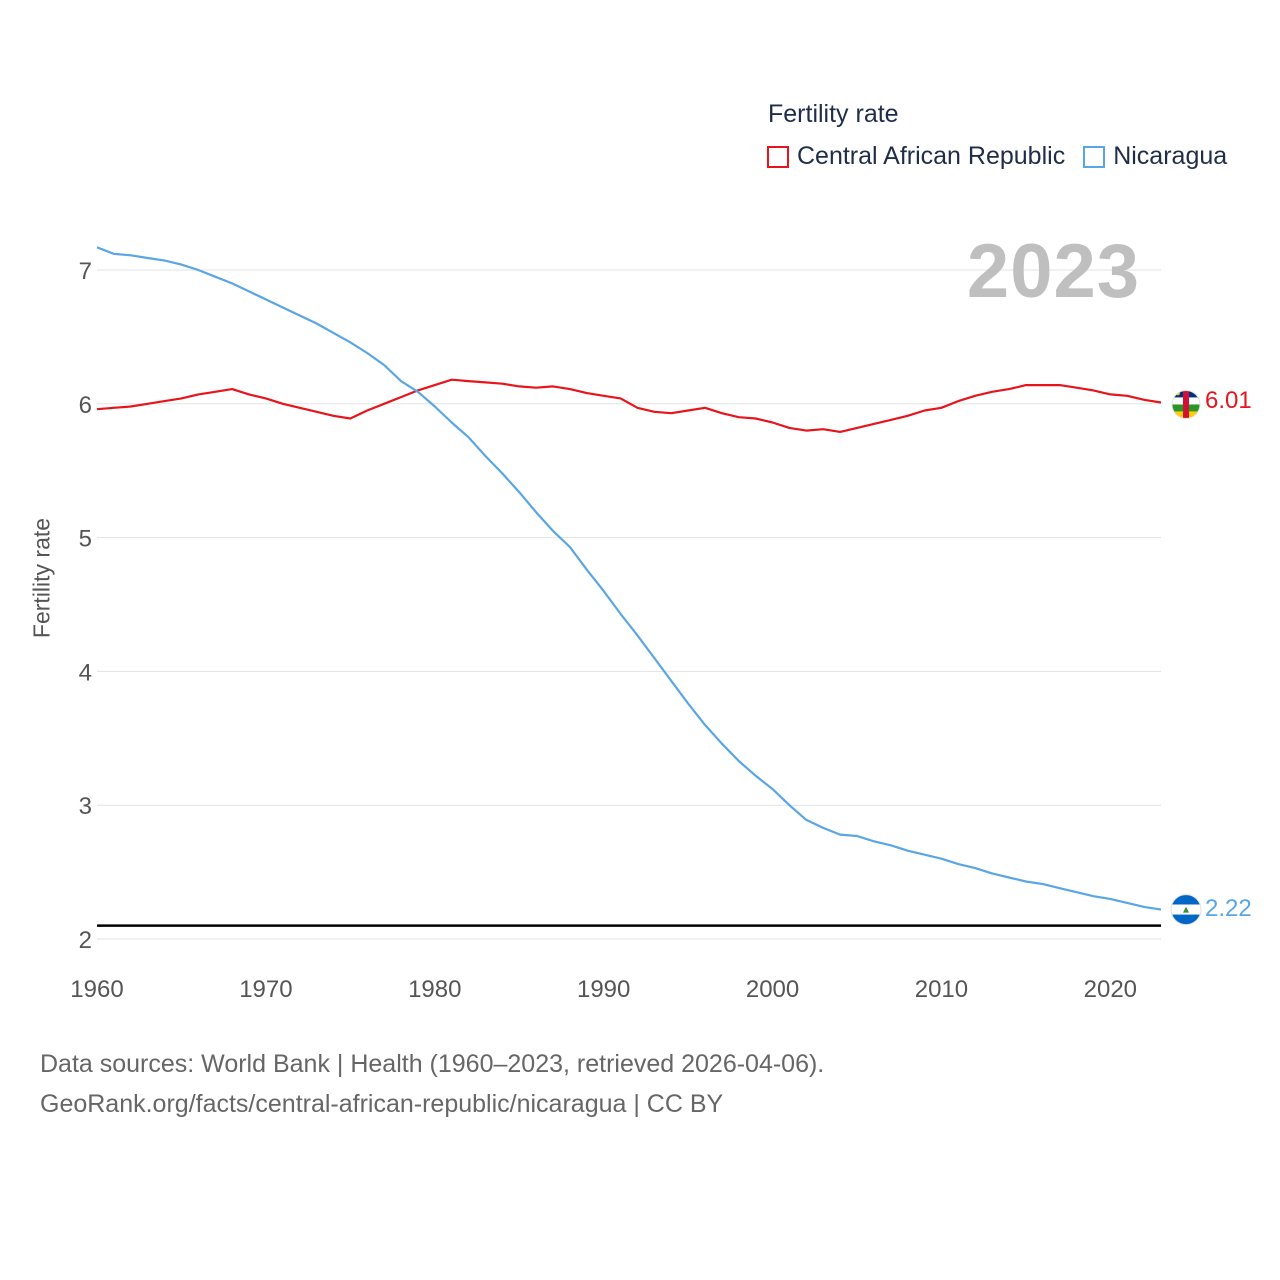  What do you see at coordinates (265, 989) in the screenshot?
I see `x-tick-1970: 1970` at bounding box center [265, 989].